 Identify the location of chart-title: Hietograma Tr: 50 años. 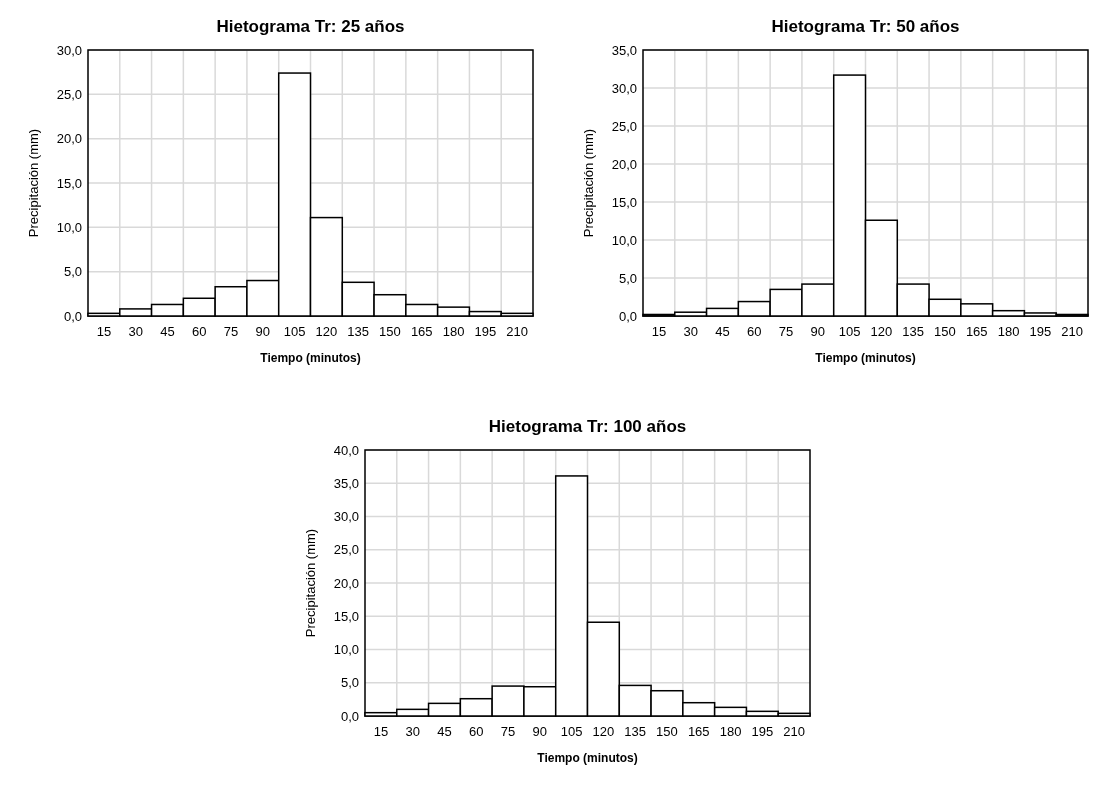
(865, 26).